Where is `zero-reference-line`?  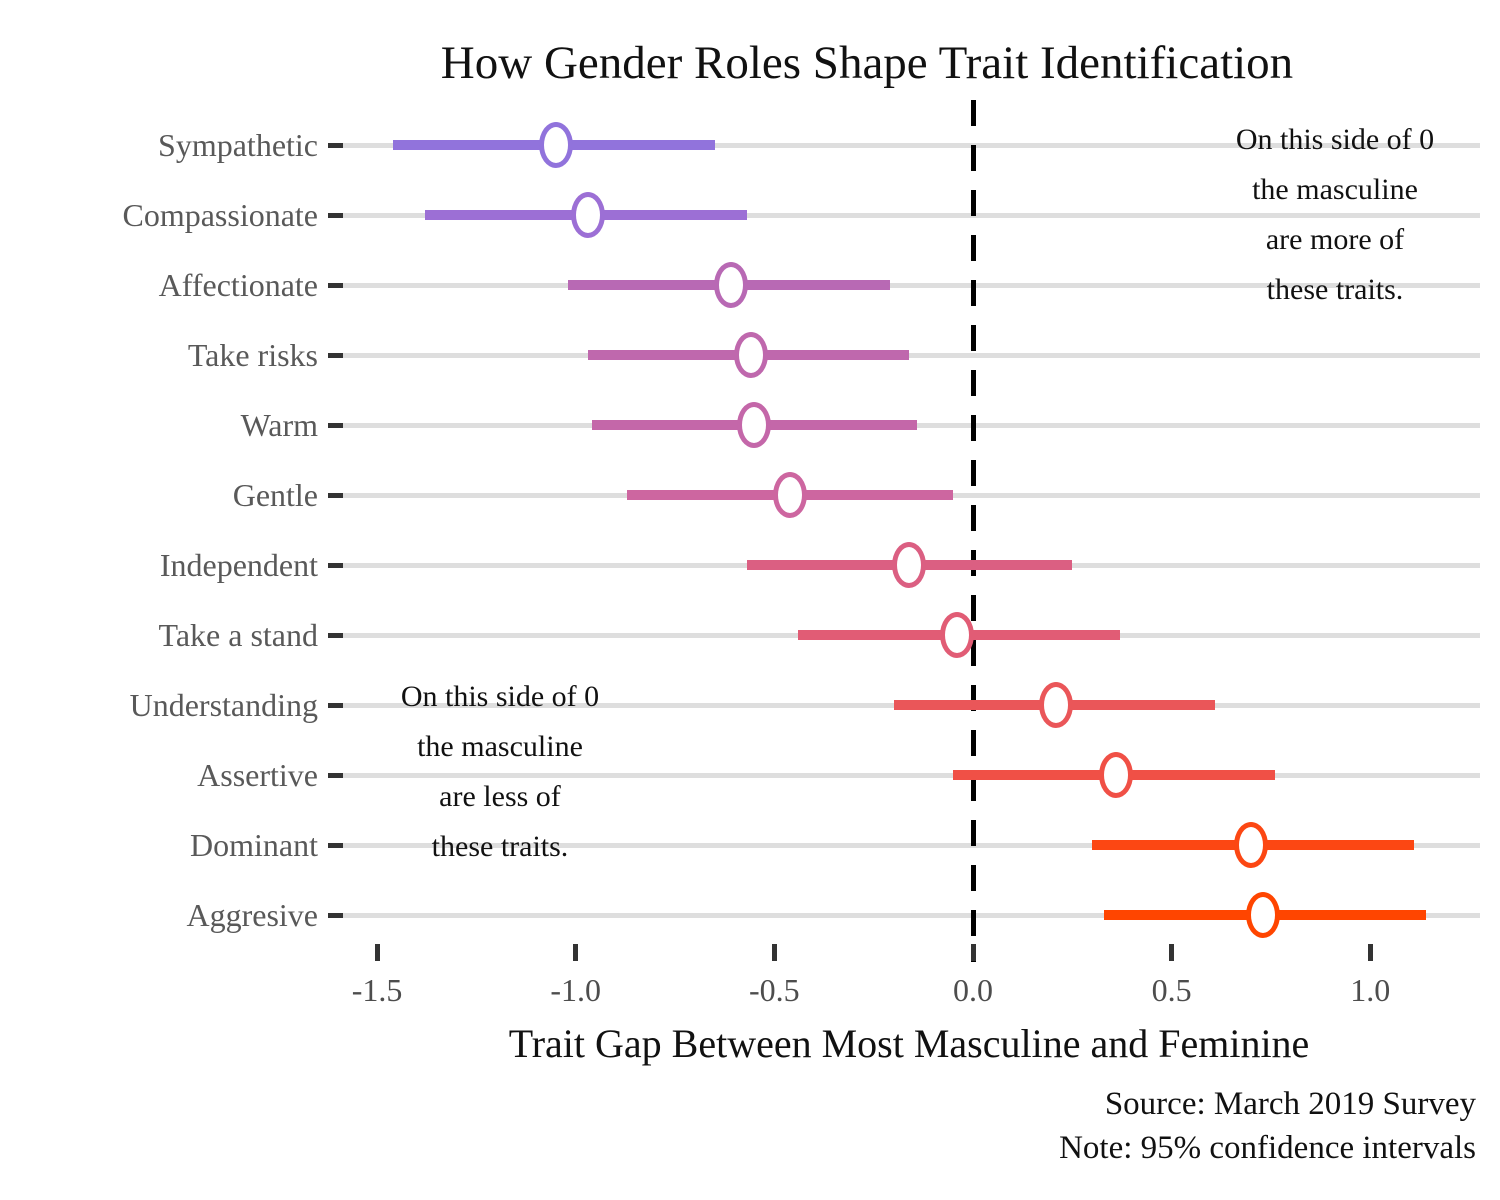
zero-reference-line is located at coordinates (973, 531).